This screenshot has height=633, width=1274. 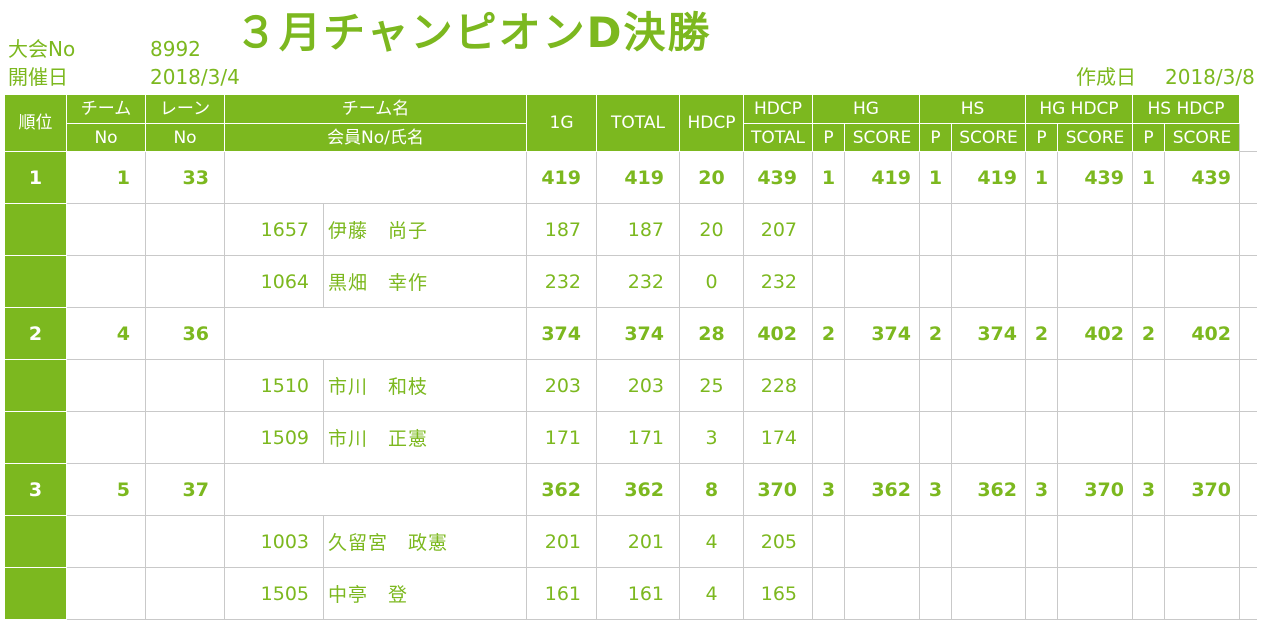 What do you see at coordinates (561, 385) in the screenshot?
I see `game1-cell: 203` at bounding box center [561, 385].